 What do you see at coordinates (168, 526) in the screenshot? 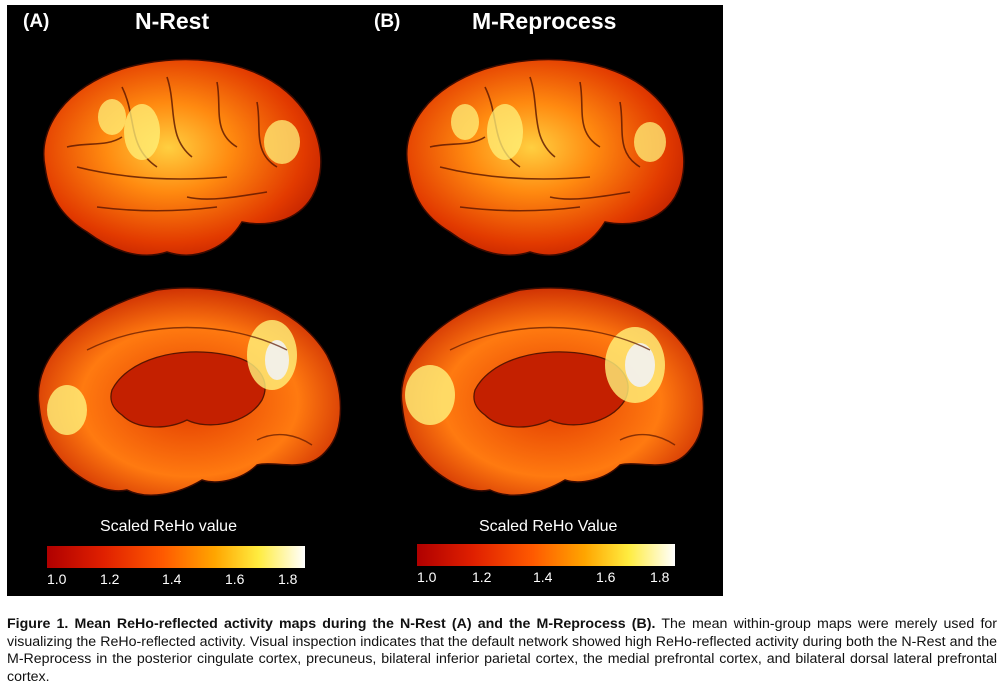
I see `colorbar-a-title: Scaled ReHo value` at bounding box center [168, 526].